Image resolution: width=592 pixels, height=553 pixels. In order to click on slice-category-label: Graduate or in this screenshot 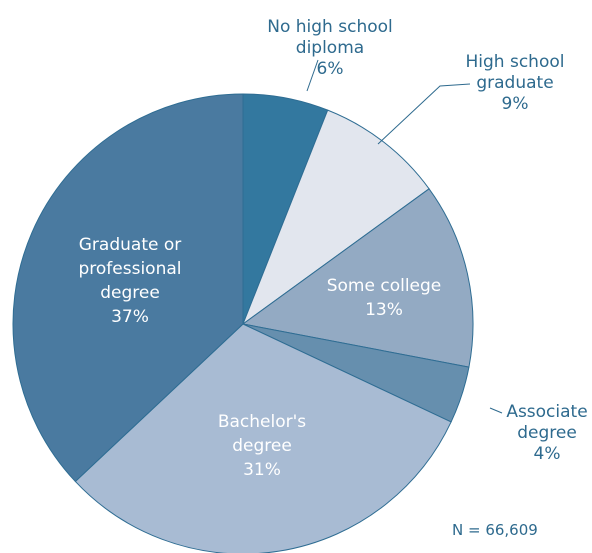, I will do `click(130, 245)`.